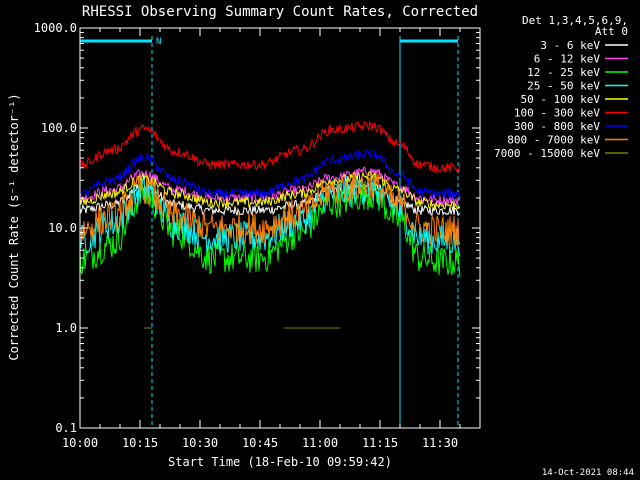 The height and width of the screenshot is (480, 640). I want to click on y-tick-label: 0.1, so click(66, 428).